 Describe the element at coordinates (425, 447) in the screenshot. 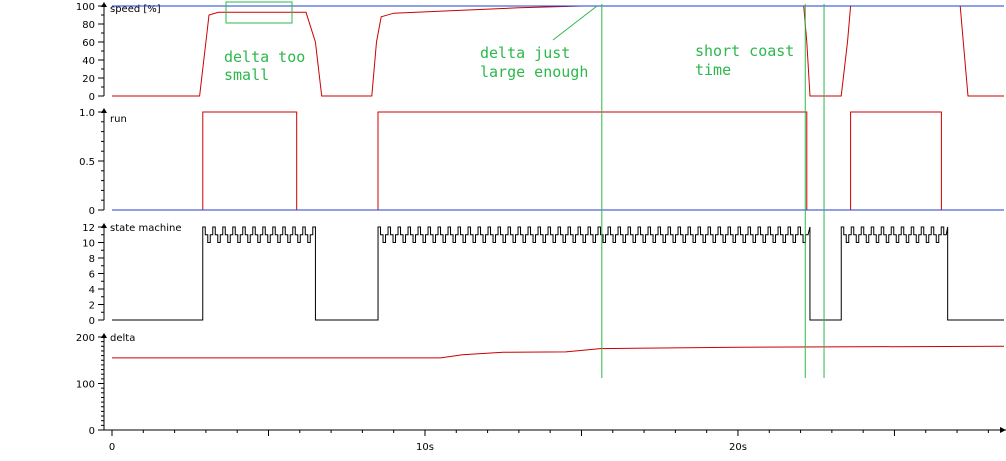

I see `x-tick-label: 10s` at that location.